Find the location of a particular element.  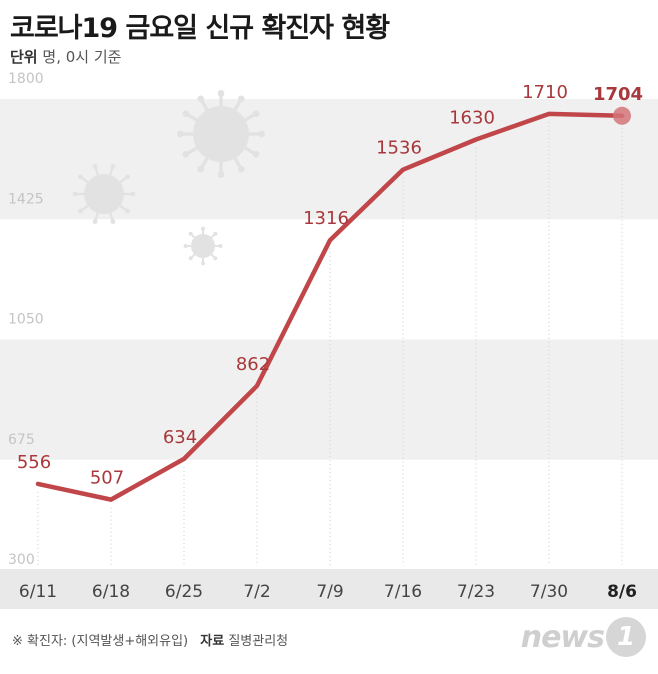

y-tick-label: 1425 is located at coordinates (26, 199).